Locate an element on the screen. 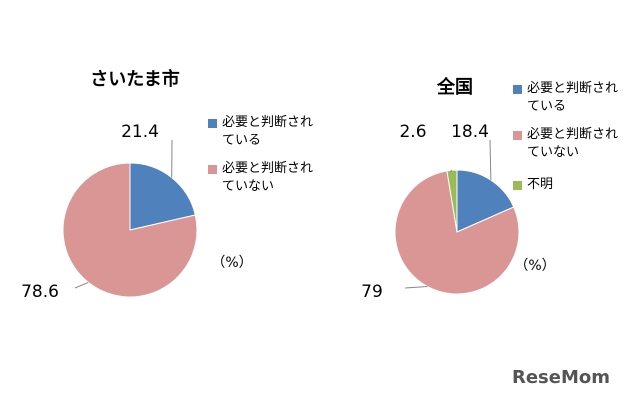  data-label: 78.6 is located at coordinates (40, 292).